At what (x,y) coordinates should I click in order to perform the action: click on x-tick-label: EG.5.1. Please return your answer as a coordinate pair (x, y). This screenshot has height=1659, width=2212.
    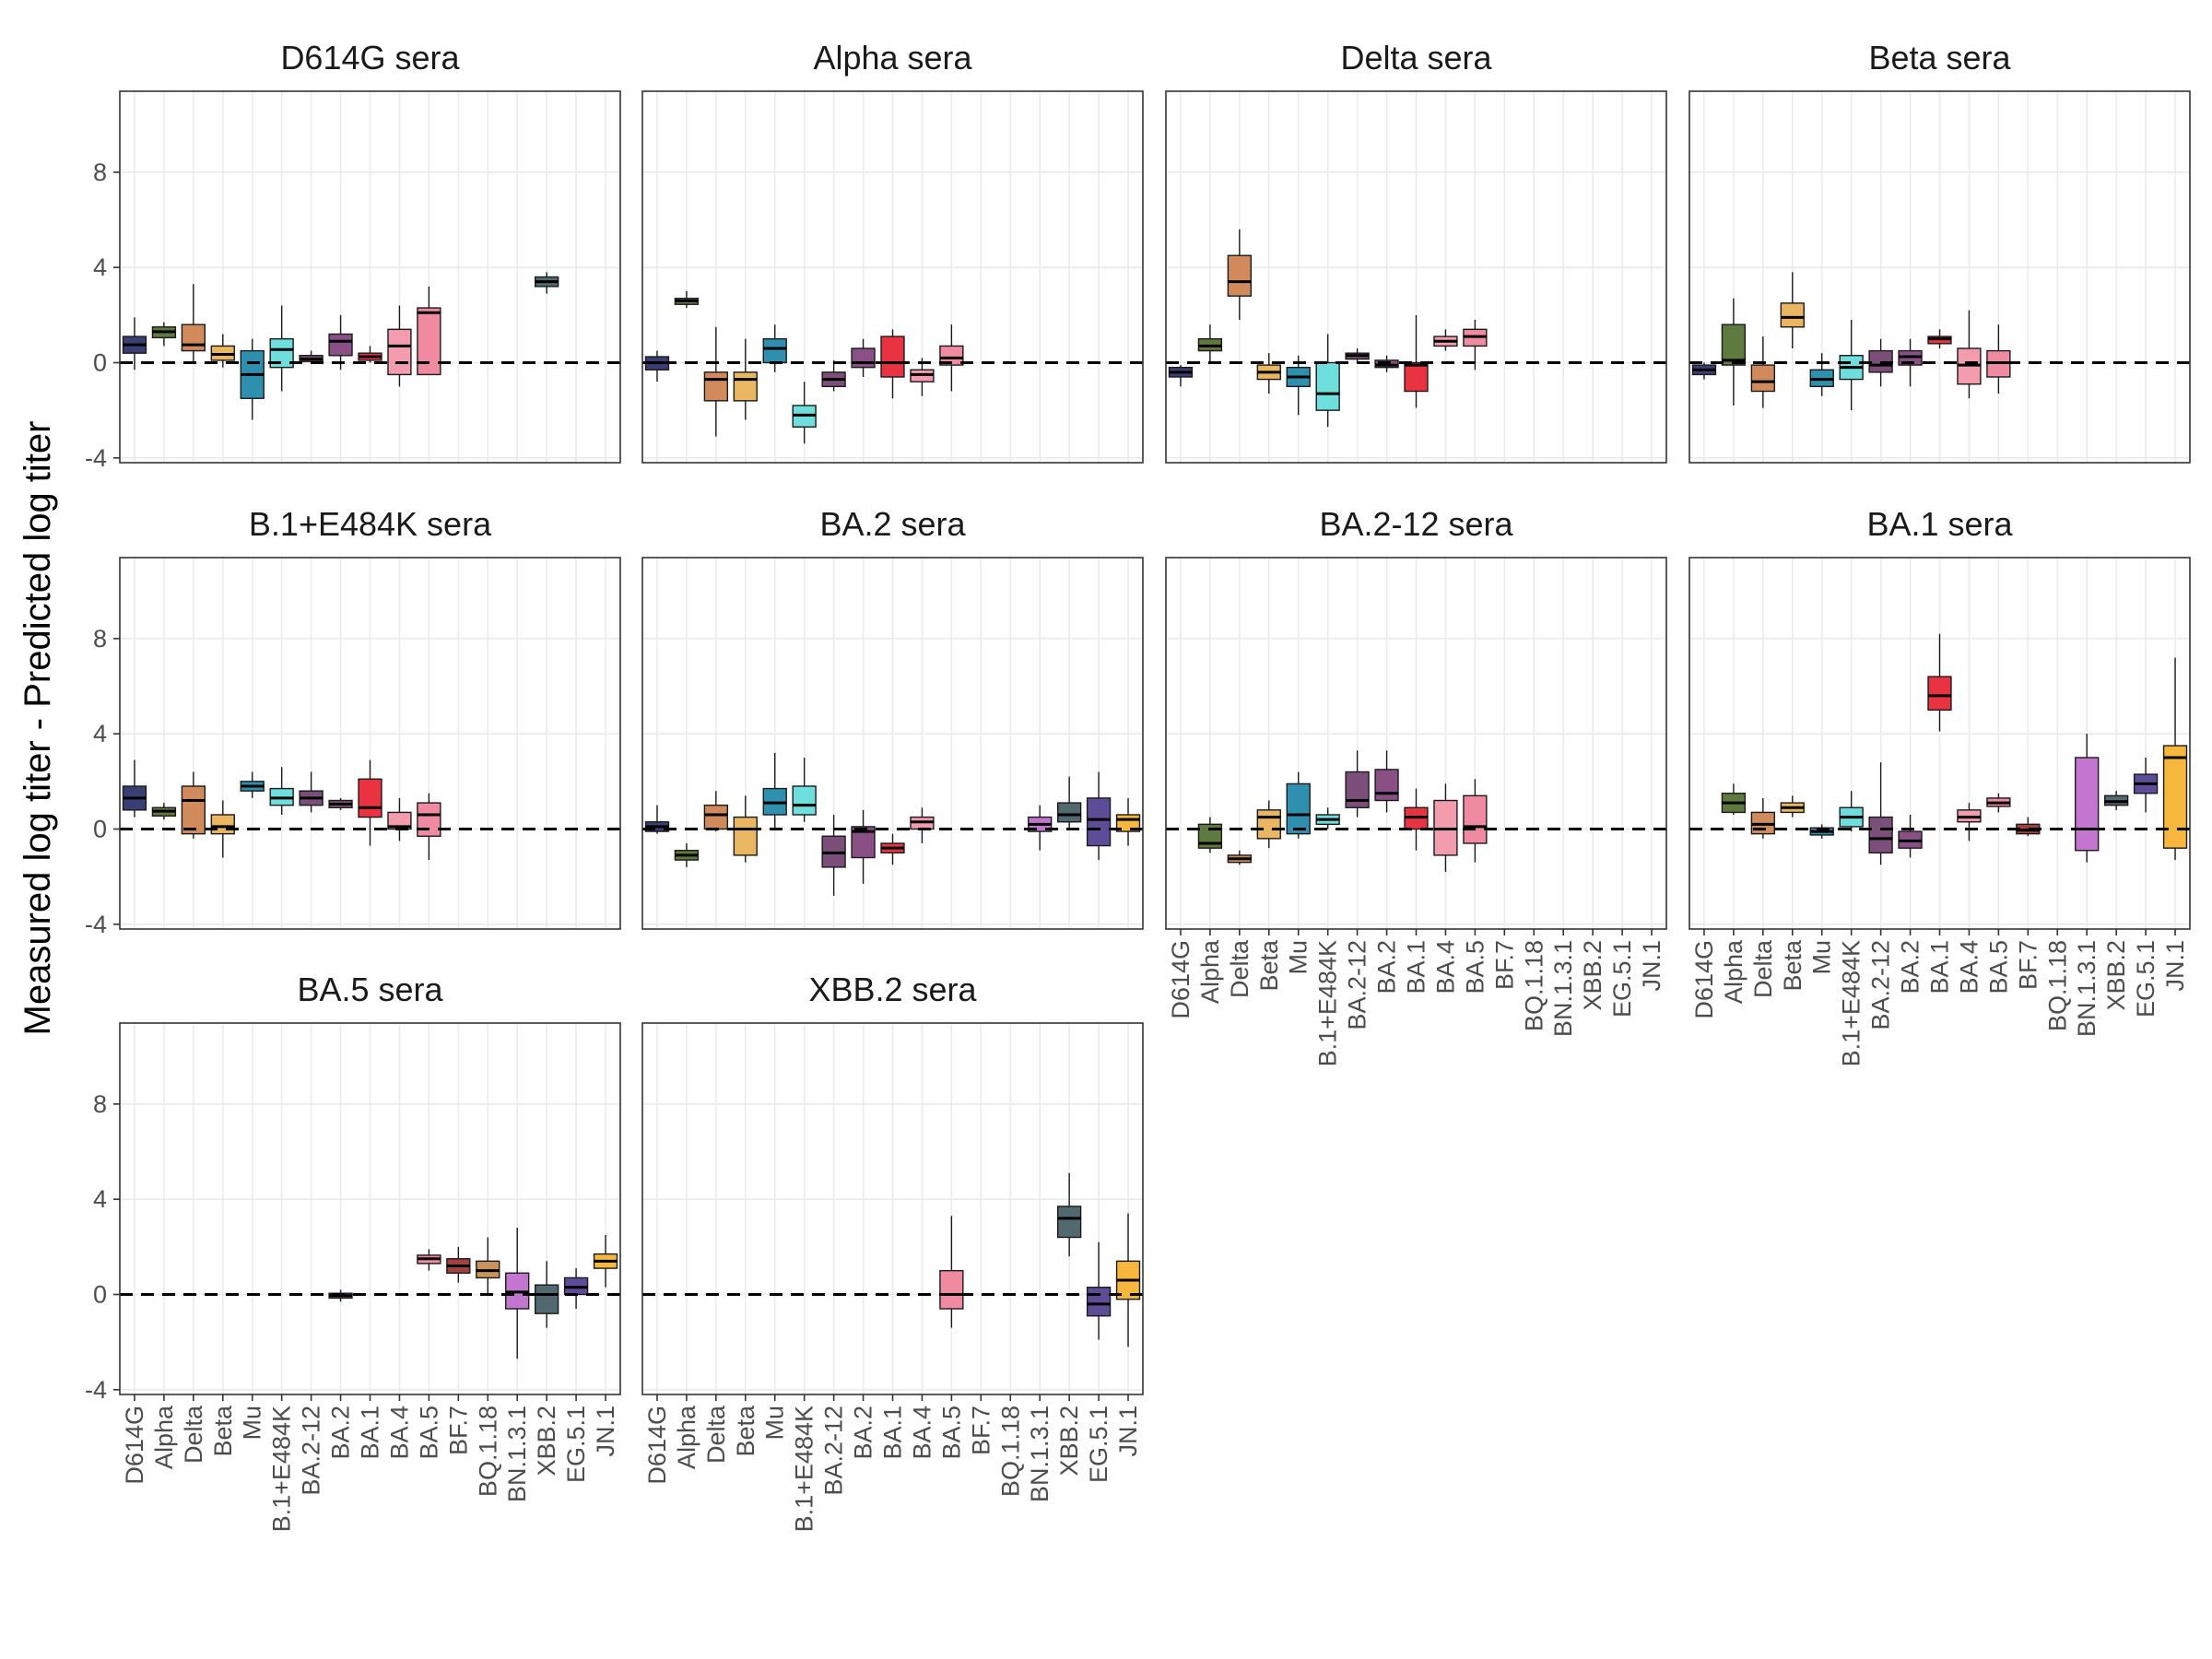
    Looking at the image, I should click on (1622, 979).